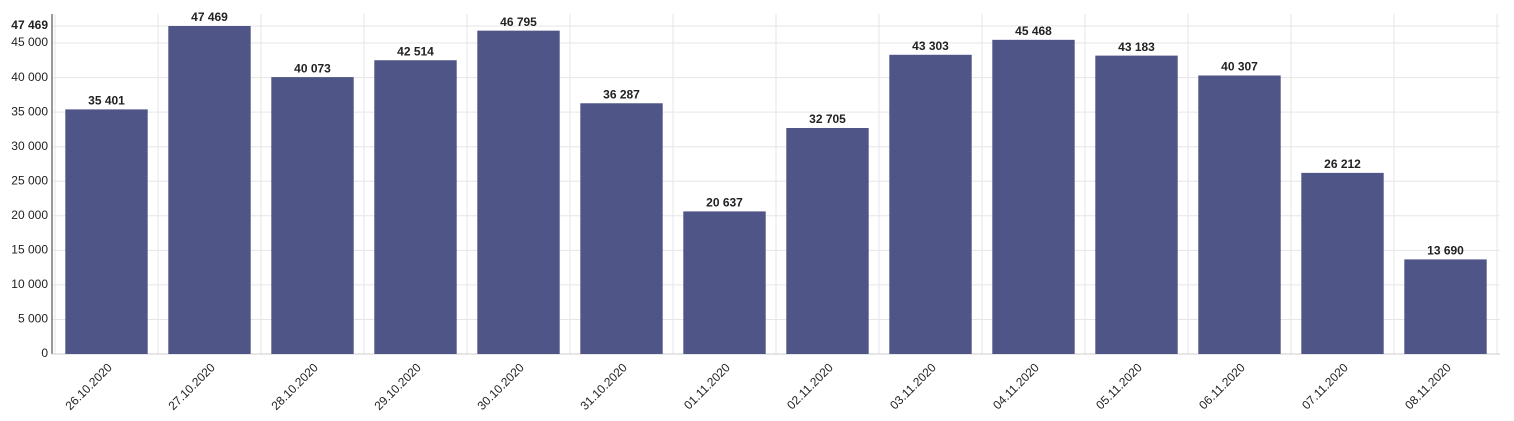  Describe the element at coordinates (1325, 386) in the screenshot. I see `x-tick-label: 07.11.2020` at that location.